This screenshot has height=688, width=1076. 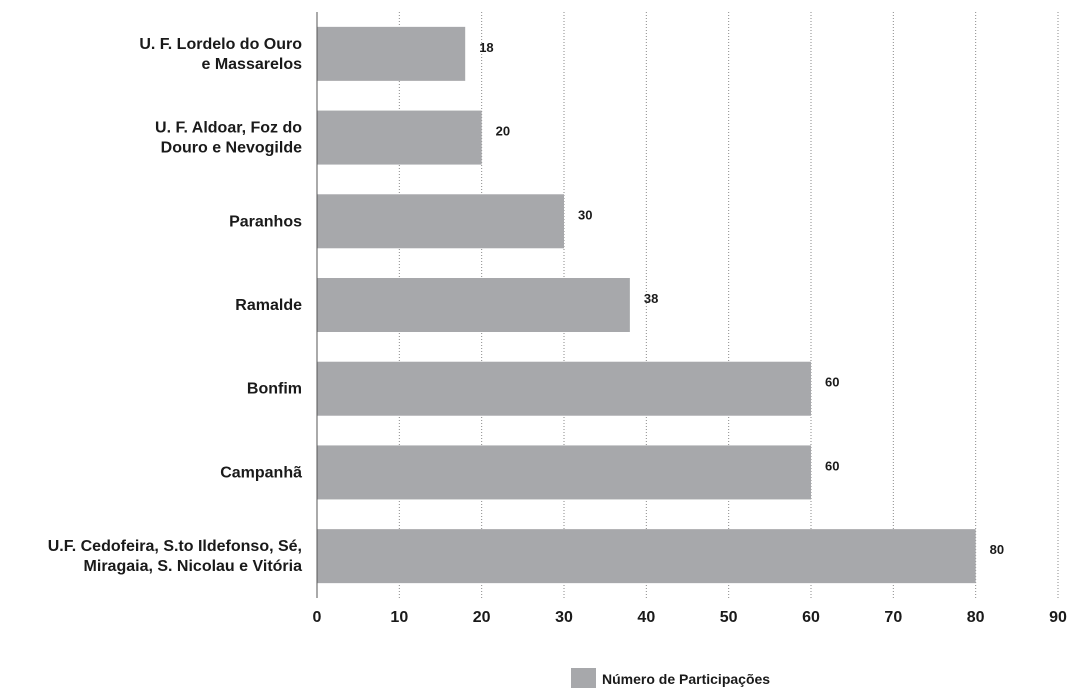 What do you see at coordinates (651, 298) in the screenshot?
I see `bar-value-label: 38` at bounding box center [651, 298].